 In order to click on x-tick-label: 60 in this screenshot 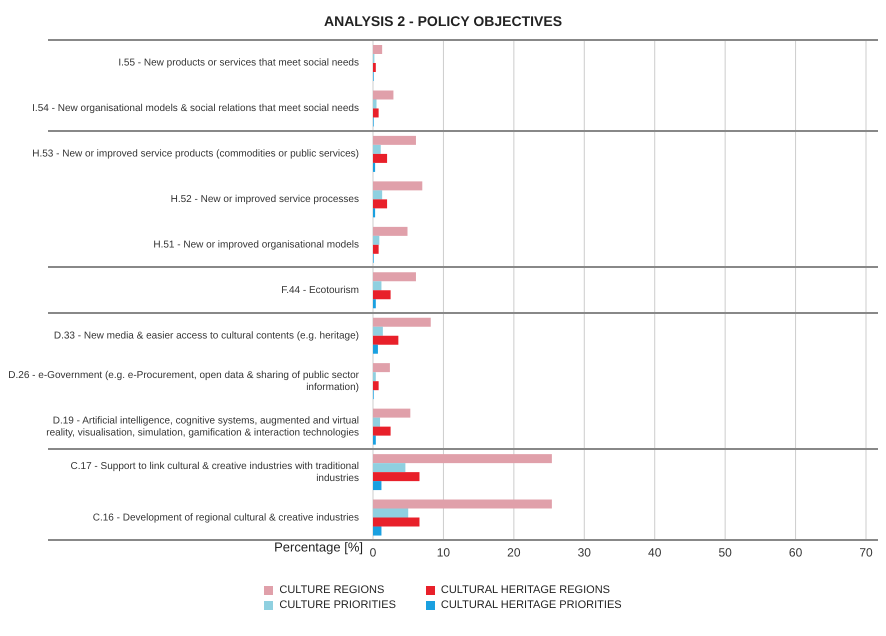, I will do `click(795, 553)`.